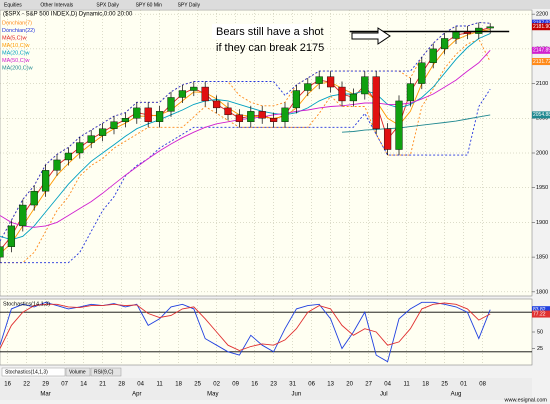  What do you see at coordinates (368, 385) in the screenshot?
I see `x-tick-label: 27` at bounding box center [368, 385].